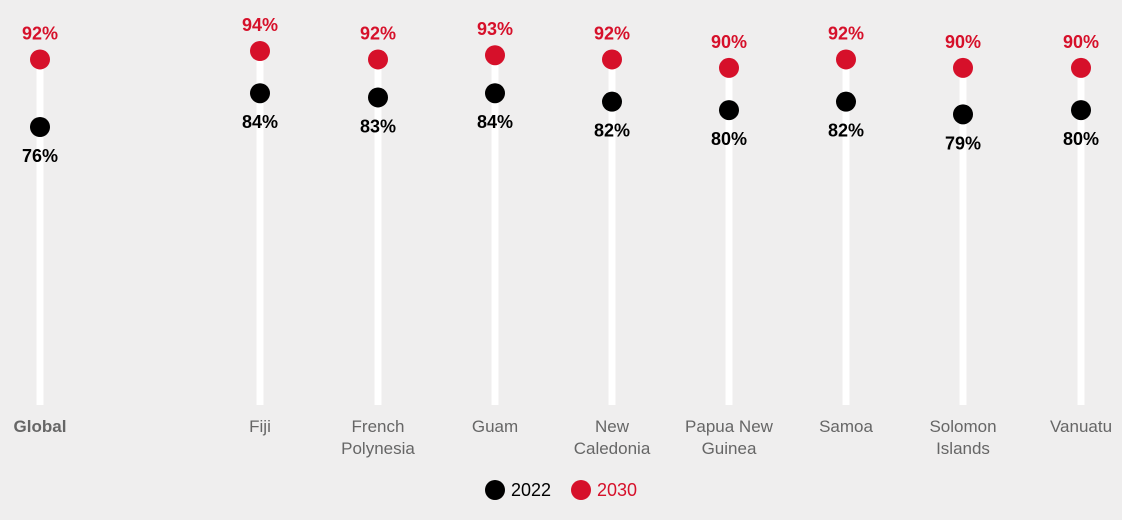 The height and width of the screenshot is (520, 1122). What do you see at coordinates (495, 426) in the screenshot?
I see `category-label-3-0: Guam` at bounding box center [495, 426].